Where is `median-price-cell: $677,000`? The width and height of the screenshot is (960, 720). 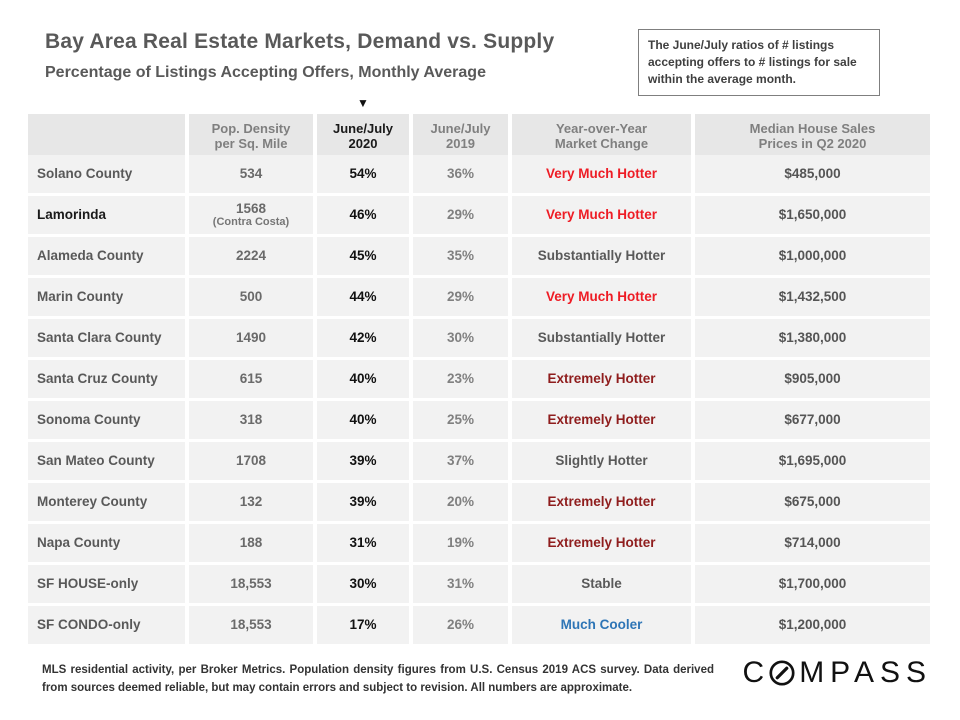
median-price-cell: $677,000 is located at coordinates (812, 420).